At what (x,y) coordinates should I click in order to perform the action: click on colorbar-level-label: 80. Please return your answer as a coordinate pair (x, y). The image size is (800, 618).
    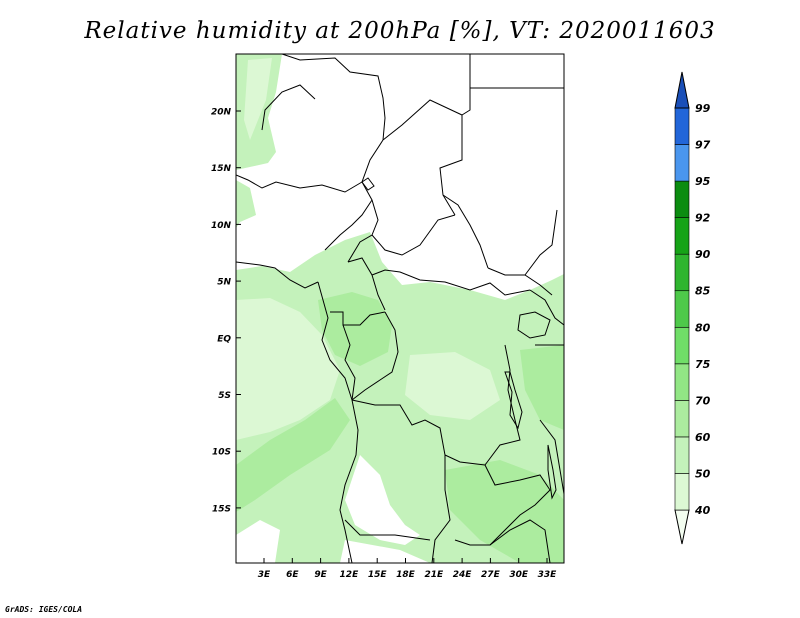
    Looking at the image, I should click on (703, 327).